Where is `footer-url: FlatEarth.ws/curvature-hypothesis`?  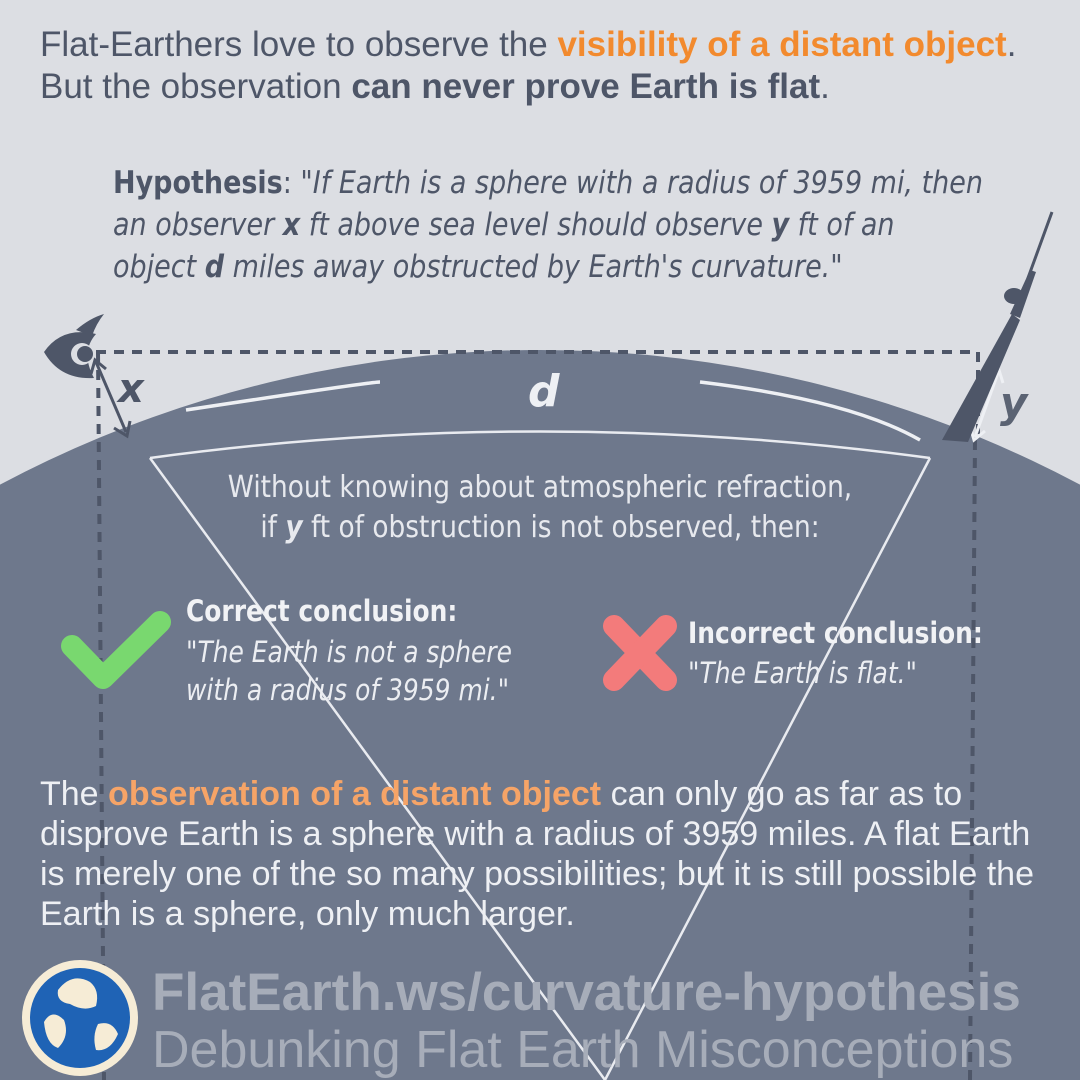
footer-url: FlatEarth.ws/curvature-hypothesis is located at coordinates (586, 992).